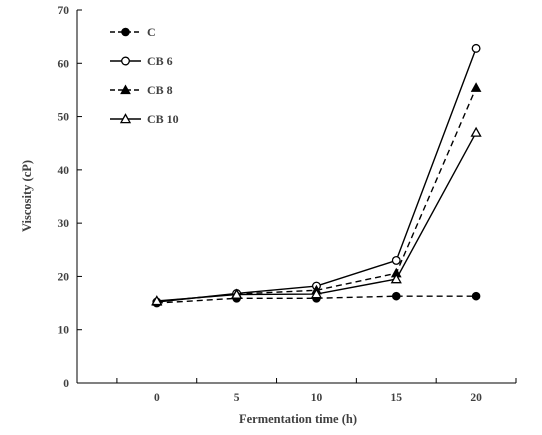 Image resolution: width=542 pixels, height=435 pixels. I want to click on x-axis-title: Fermentation time (h), so click(298, 419).